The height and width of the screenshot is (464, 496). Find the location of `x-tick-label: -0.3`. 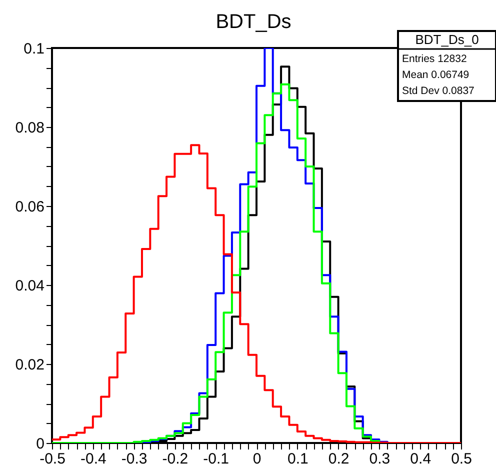

x-tick-label: -0.3 is located at coordinates (134, 457).